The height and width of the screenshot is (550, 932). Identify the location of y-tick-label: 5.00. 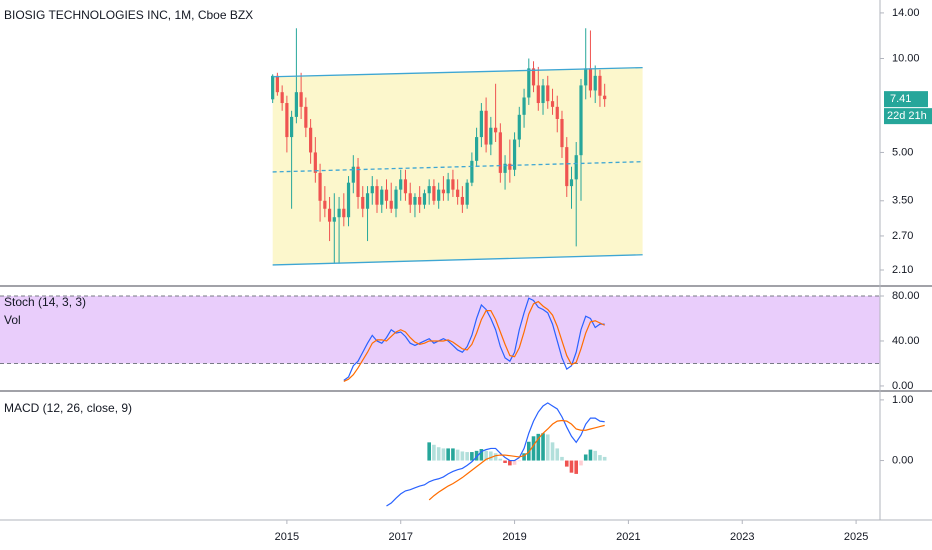
(902, 152).